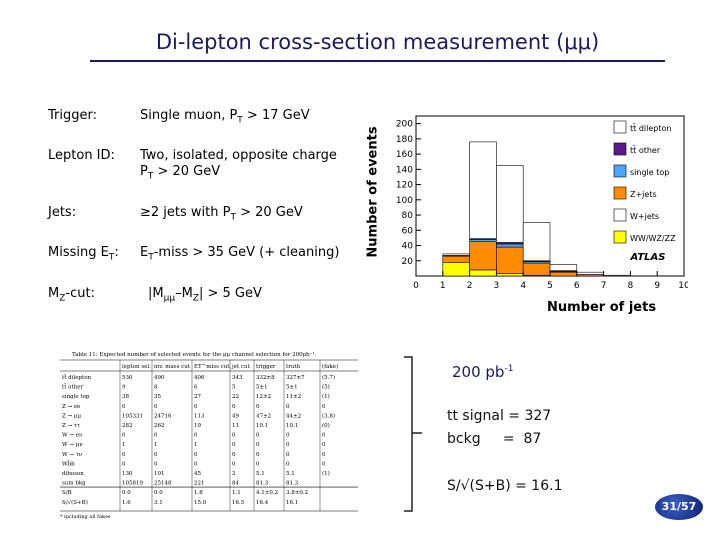 Image resolution: width=720 pixels, height=540 pixels. Describe the element at coordinates (199, 416) in the screenshot. I see `table-cell: 113` at that location.